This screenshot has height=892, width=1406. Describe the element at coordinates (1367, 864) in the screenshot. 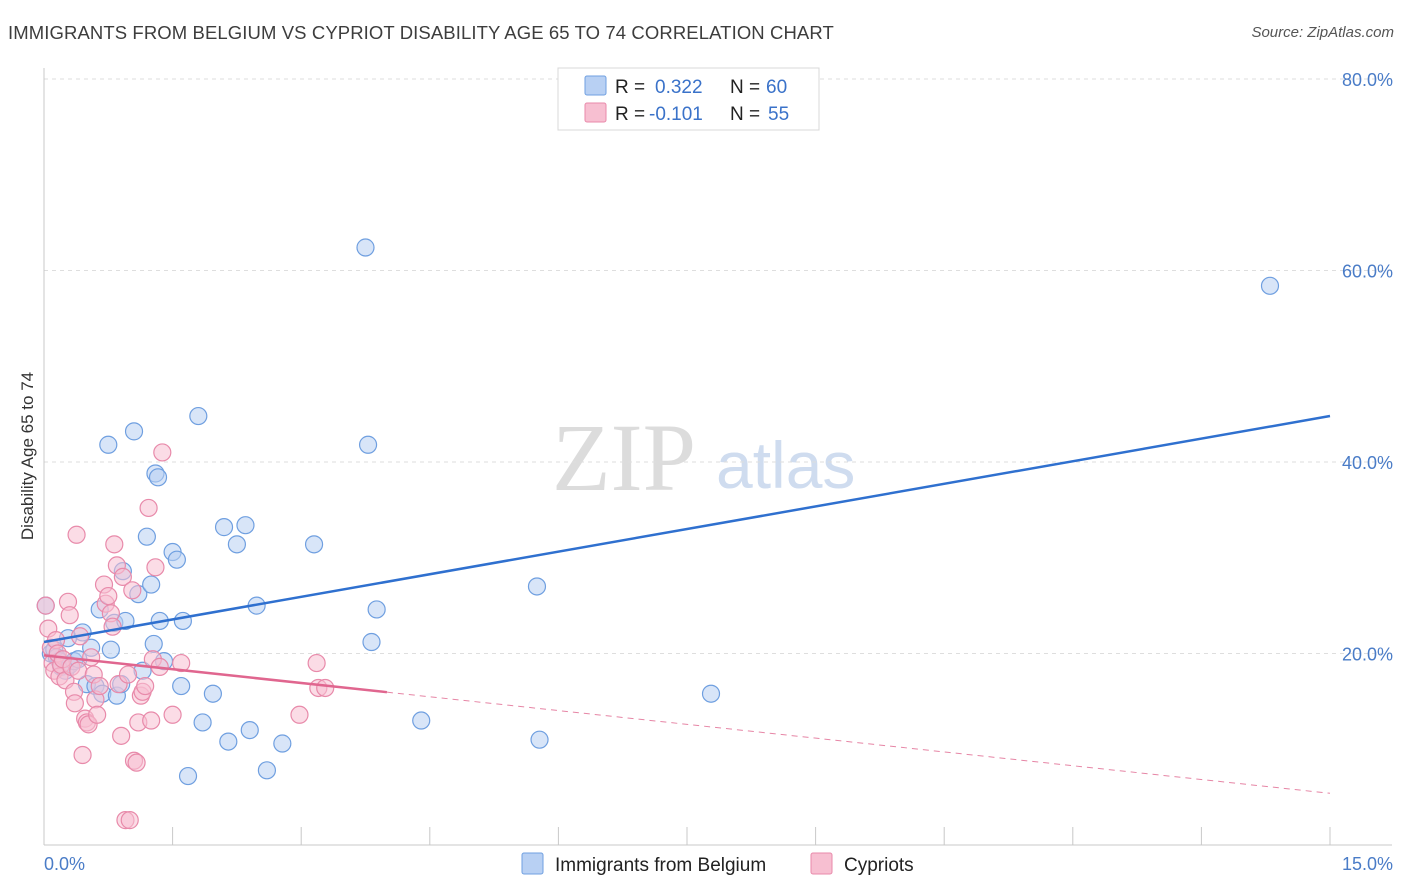

I see `x-tick-label-max: 15.0%` at that location.